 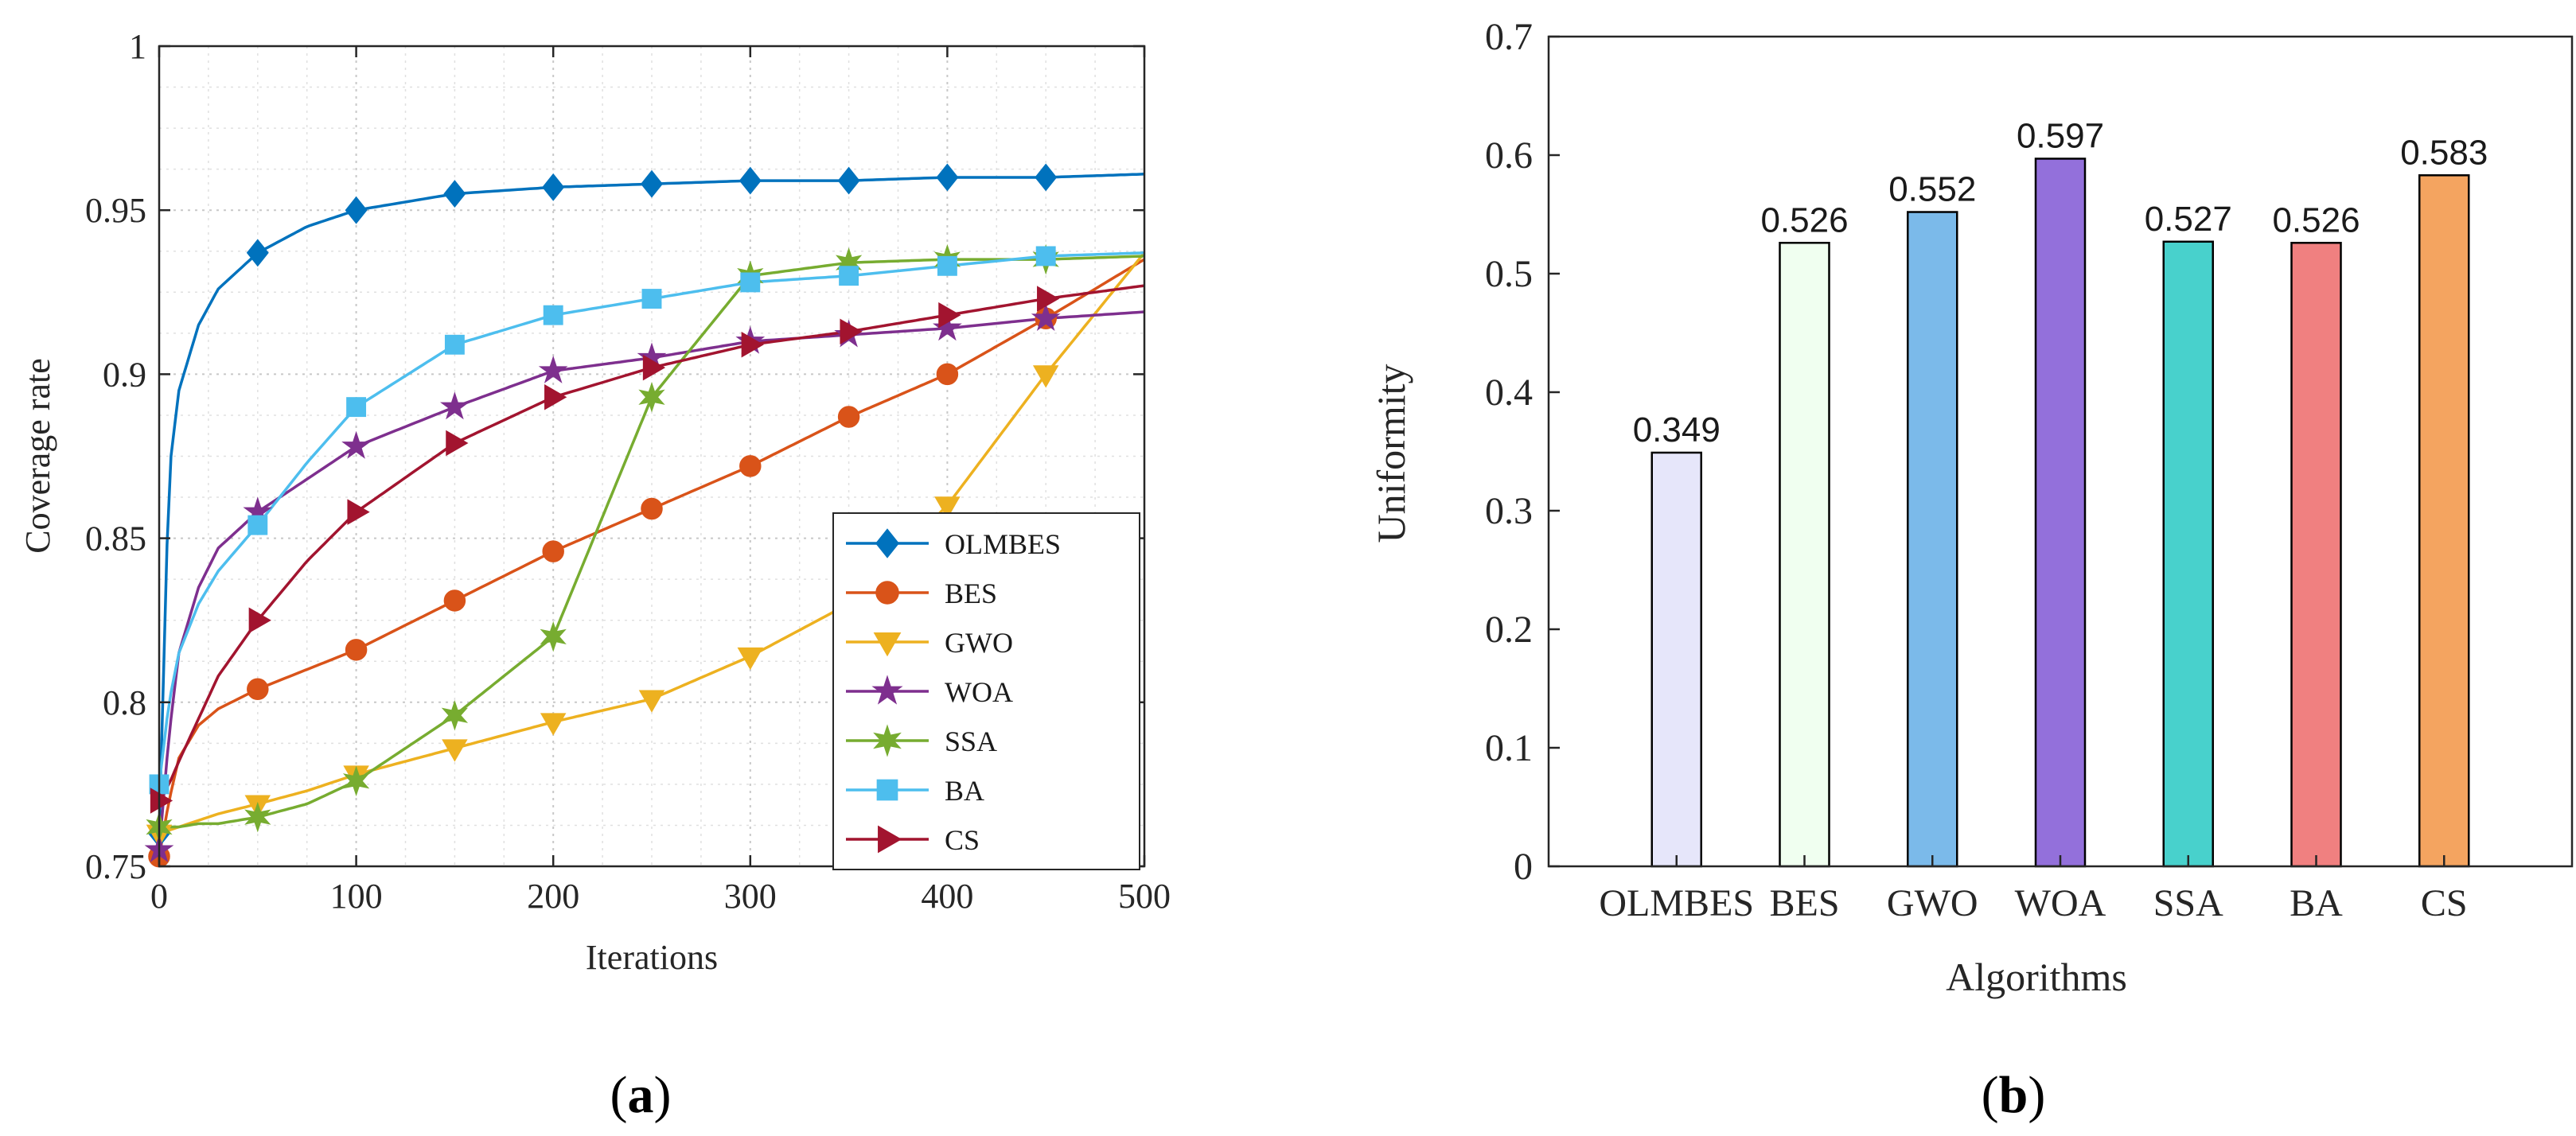 What do you see at coordinates (2188, 219) in the screenshot?
I see `bar-value-label: 0.527` at bounding box center [2188, 219].